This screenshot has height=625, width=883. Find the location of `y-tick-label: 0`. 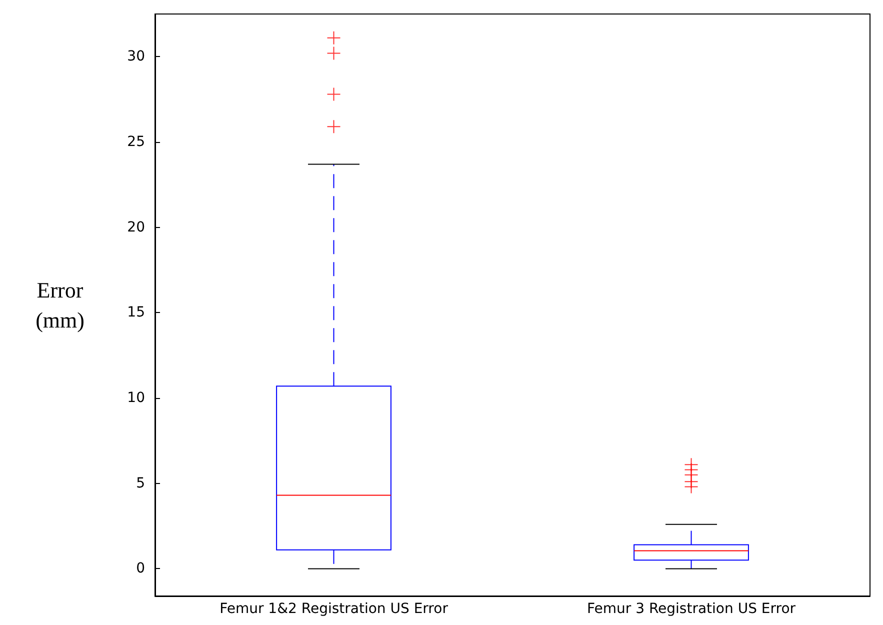

y-tick-label: 0 is located at coordinates (140, 568).